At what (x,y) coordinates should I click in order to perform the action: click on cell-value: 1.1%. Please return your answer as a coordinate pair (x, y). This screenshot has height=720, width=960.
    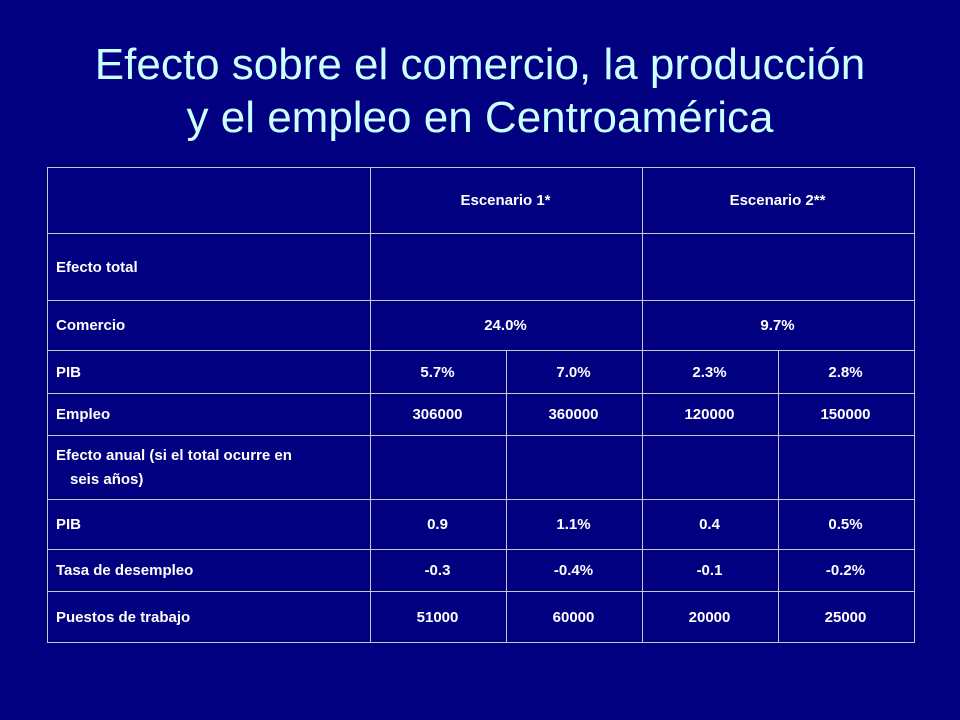
    Looking at the image, I should click on (574, 524).